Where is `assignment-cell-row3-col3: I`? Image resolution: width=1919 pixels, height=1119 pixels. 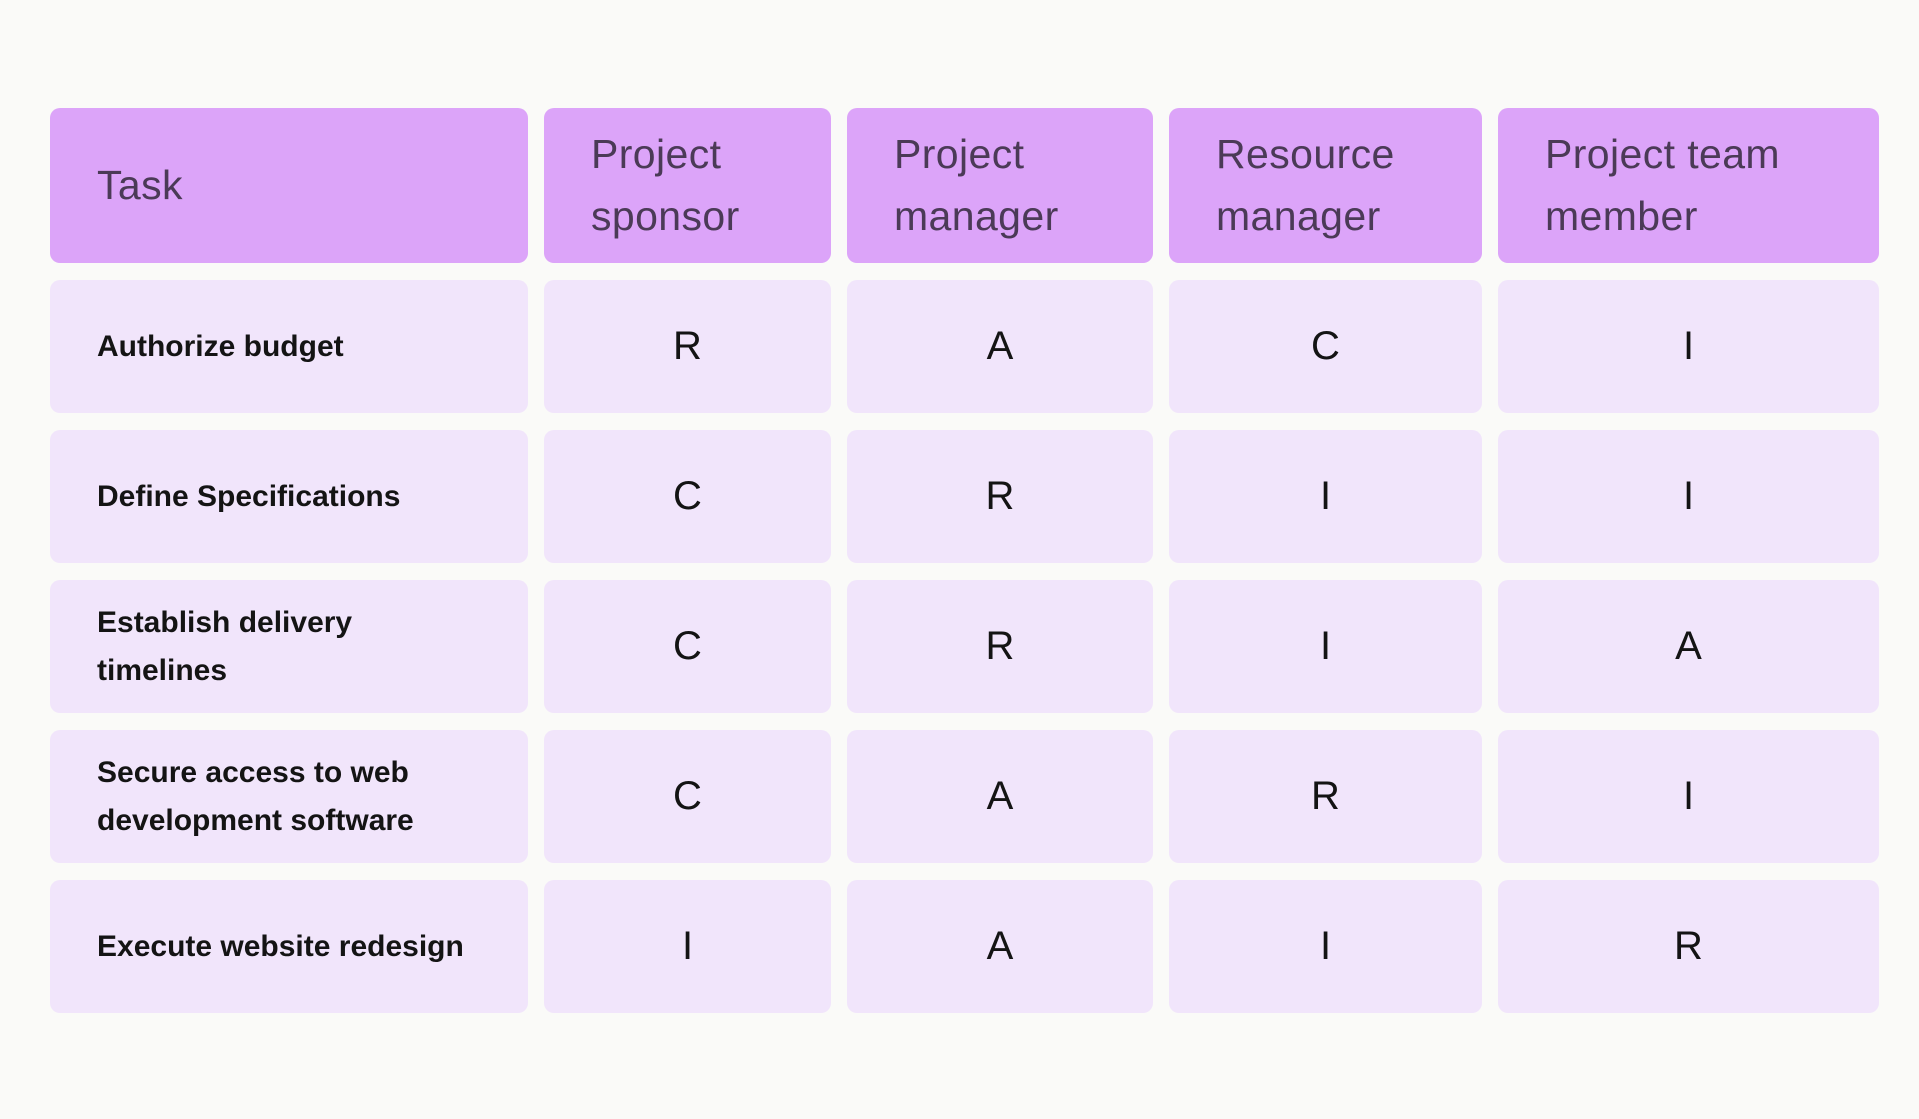 assignment-cell-row3-col3: I is located at coordinates (1325, 646).